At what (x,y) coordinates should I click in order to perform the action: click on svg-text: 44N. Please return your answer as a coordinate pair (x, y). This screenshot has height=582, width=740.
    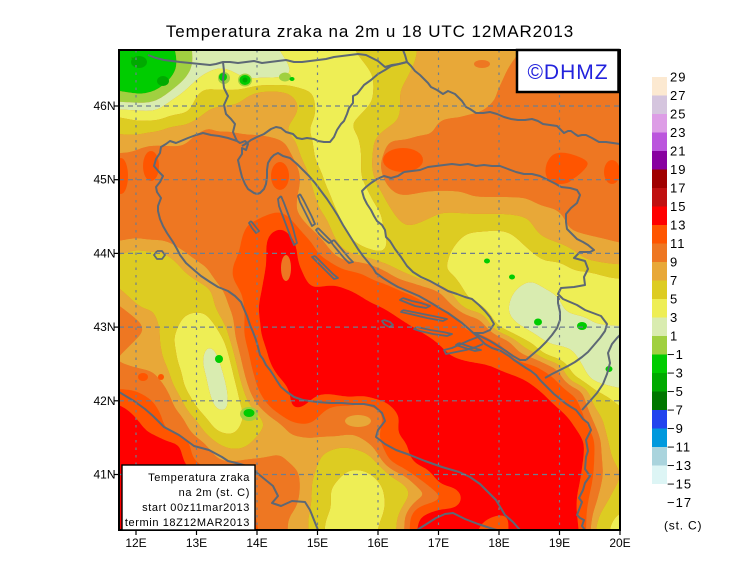
    Looking at the image, I should click on (104, 253).